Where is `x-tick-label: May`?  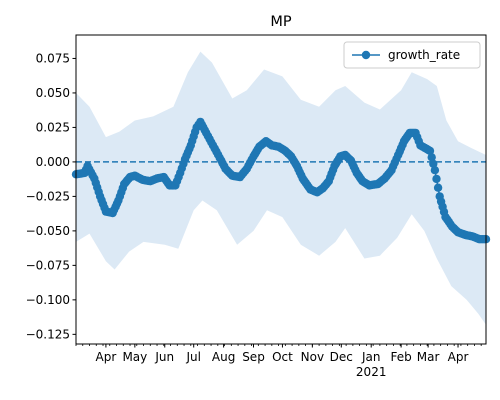
x-tick-label: May is located at coordinates (134, 357).